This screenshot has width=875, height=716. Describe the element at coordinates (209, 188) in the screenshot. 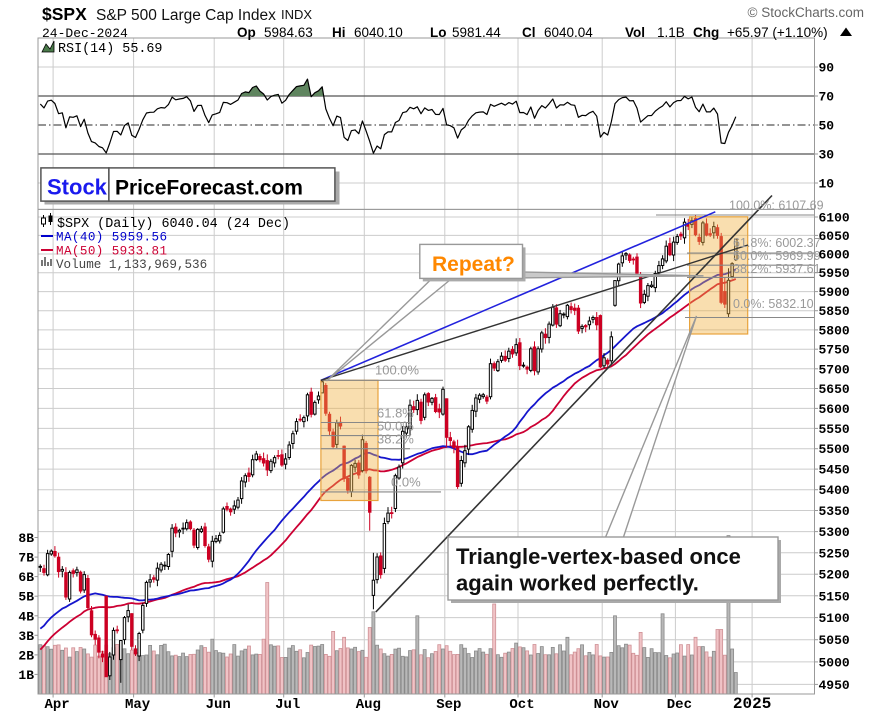

I see `svg-text: PriceForecast.com` at that location.